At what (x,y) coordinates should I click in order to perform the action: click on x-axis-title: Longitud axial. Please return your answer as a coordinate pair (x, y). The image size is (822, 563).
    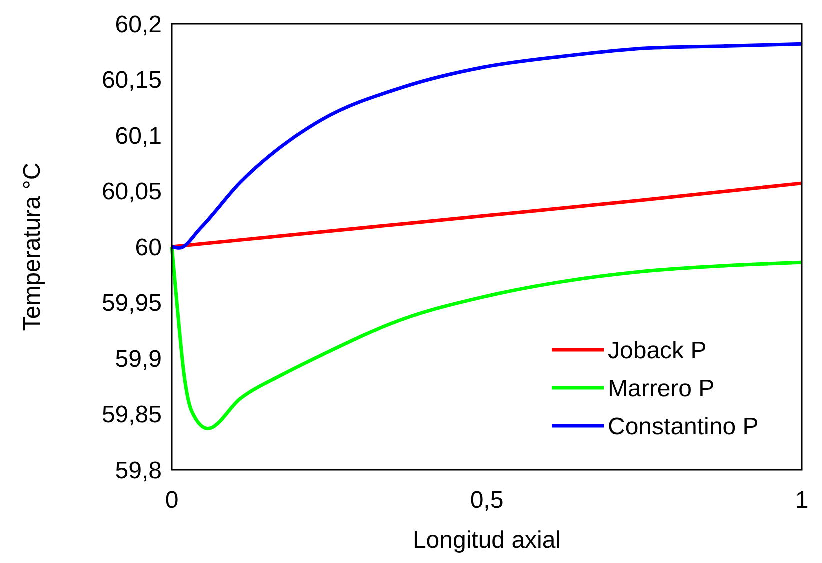
    Looking at the image, I should click on (487, 540).